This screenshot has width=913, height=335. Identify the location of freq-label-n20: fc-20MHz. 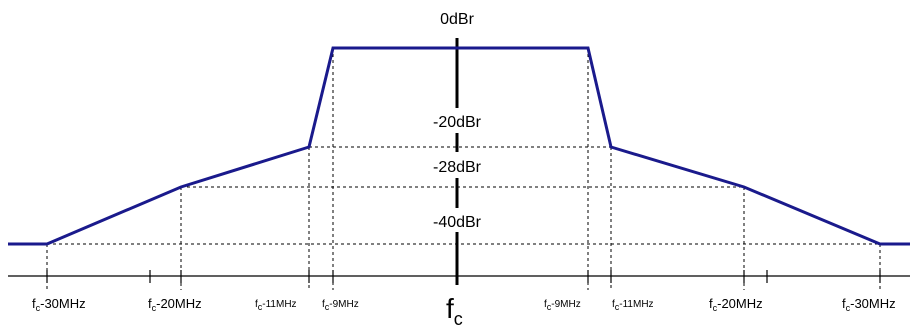
(175, 304).